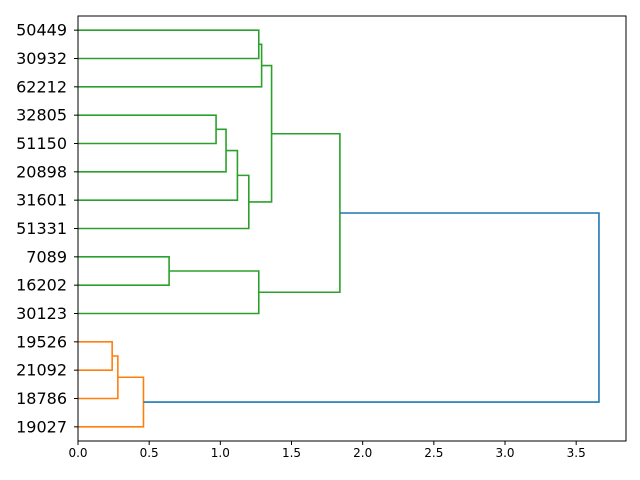  What do you see at coordinates (504, 453) in the screenshot?
I see `x-tick-label: 3.0` at bounding box center [504, 453].